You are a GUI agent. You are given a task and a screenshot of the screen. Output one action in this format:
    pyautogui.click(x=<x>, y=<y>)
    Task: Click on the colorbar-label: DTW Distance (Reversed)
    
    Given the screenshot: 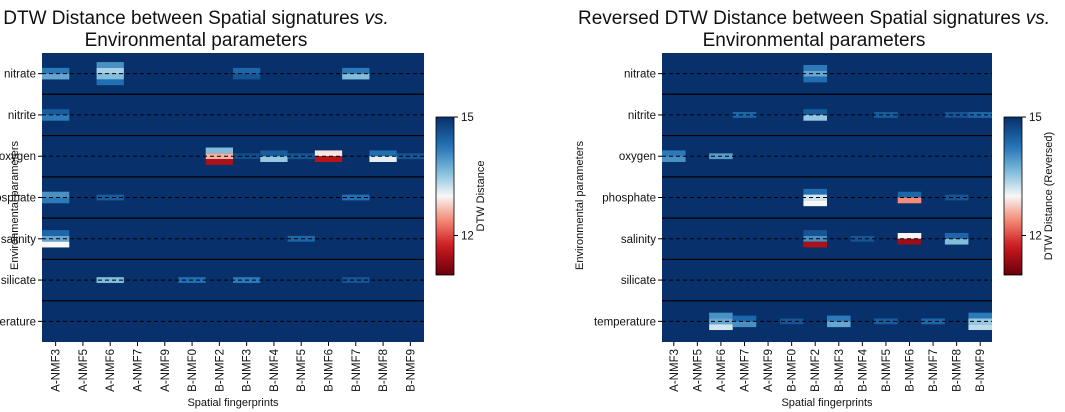 What is the action you would take?
    pyautogui.click(x=1049, y=196)
    